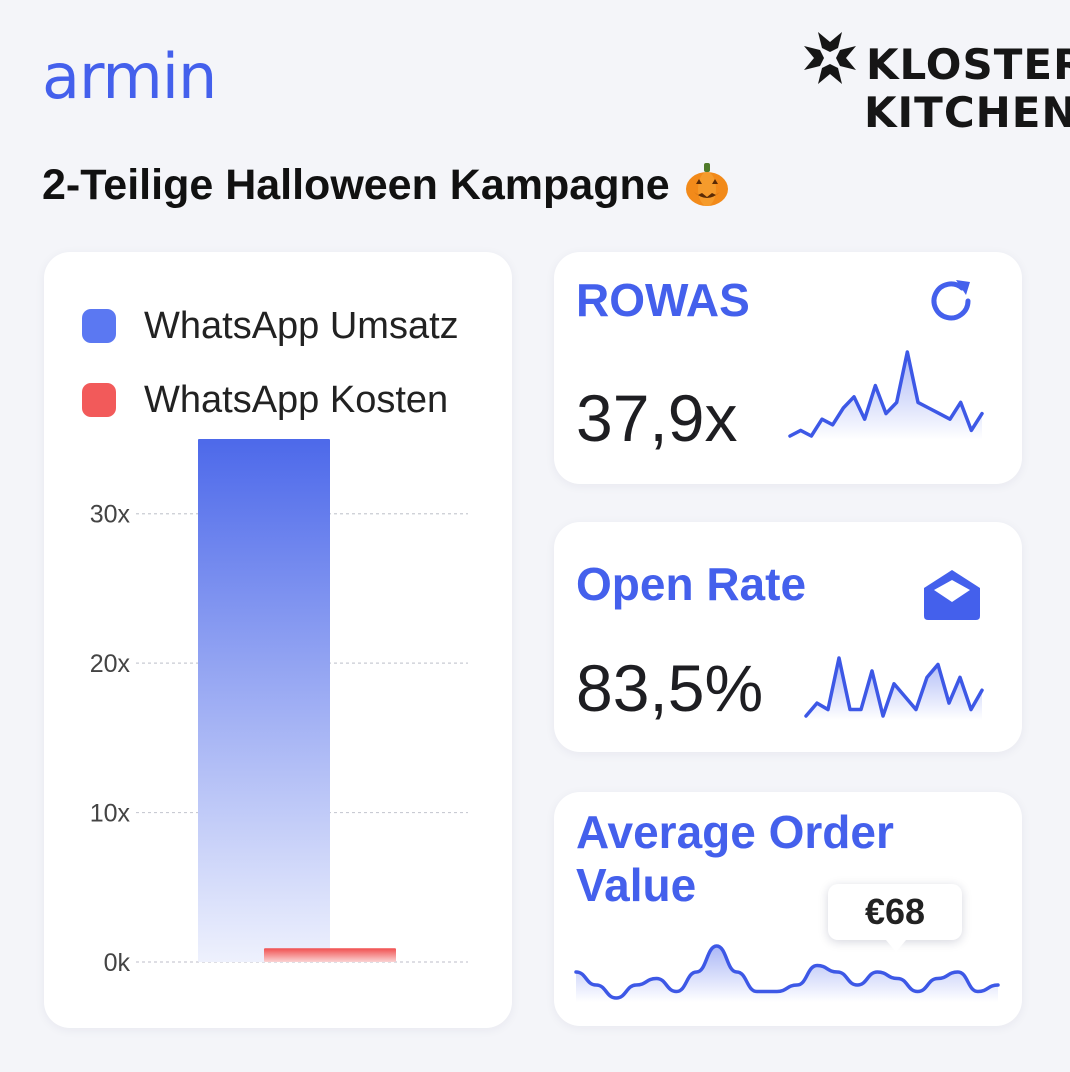 This screenshot has height=1072, width=1070. I want to click on chart-legend: WhatsApp Umsatz WhatsApp Kosten, so click(270, 366).